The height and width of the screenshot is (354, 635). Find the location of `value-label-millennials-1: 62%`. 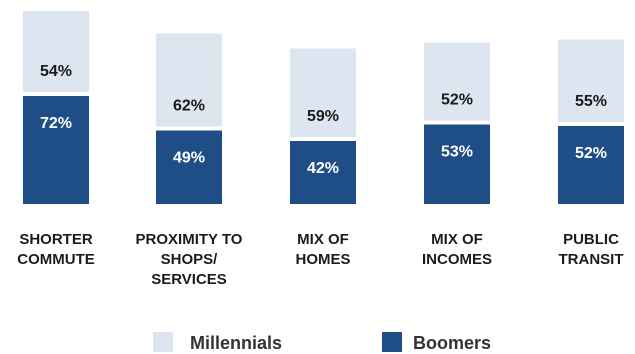

value-label-millennials-1: 62% is located at coordinates (189, 106).